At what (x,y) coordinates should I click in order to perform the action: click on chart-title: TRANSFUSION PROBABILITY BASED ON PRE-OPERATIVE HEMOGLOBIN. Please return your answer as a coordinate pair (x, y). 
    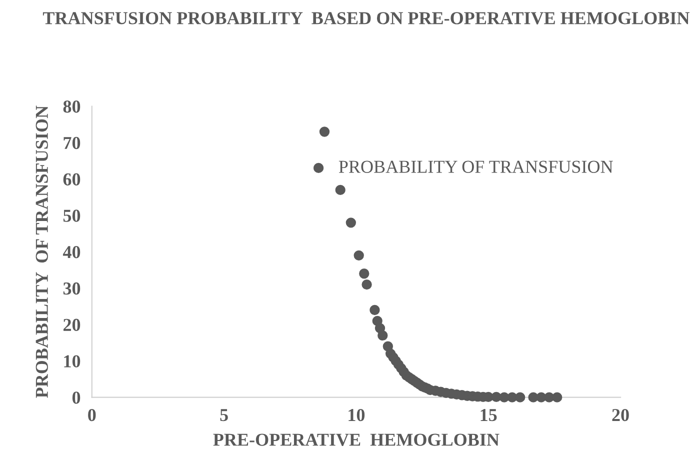
    Looking at the image, I should click on (366, 18).